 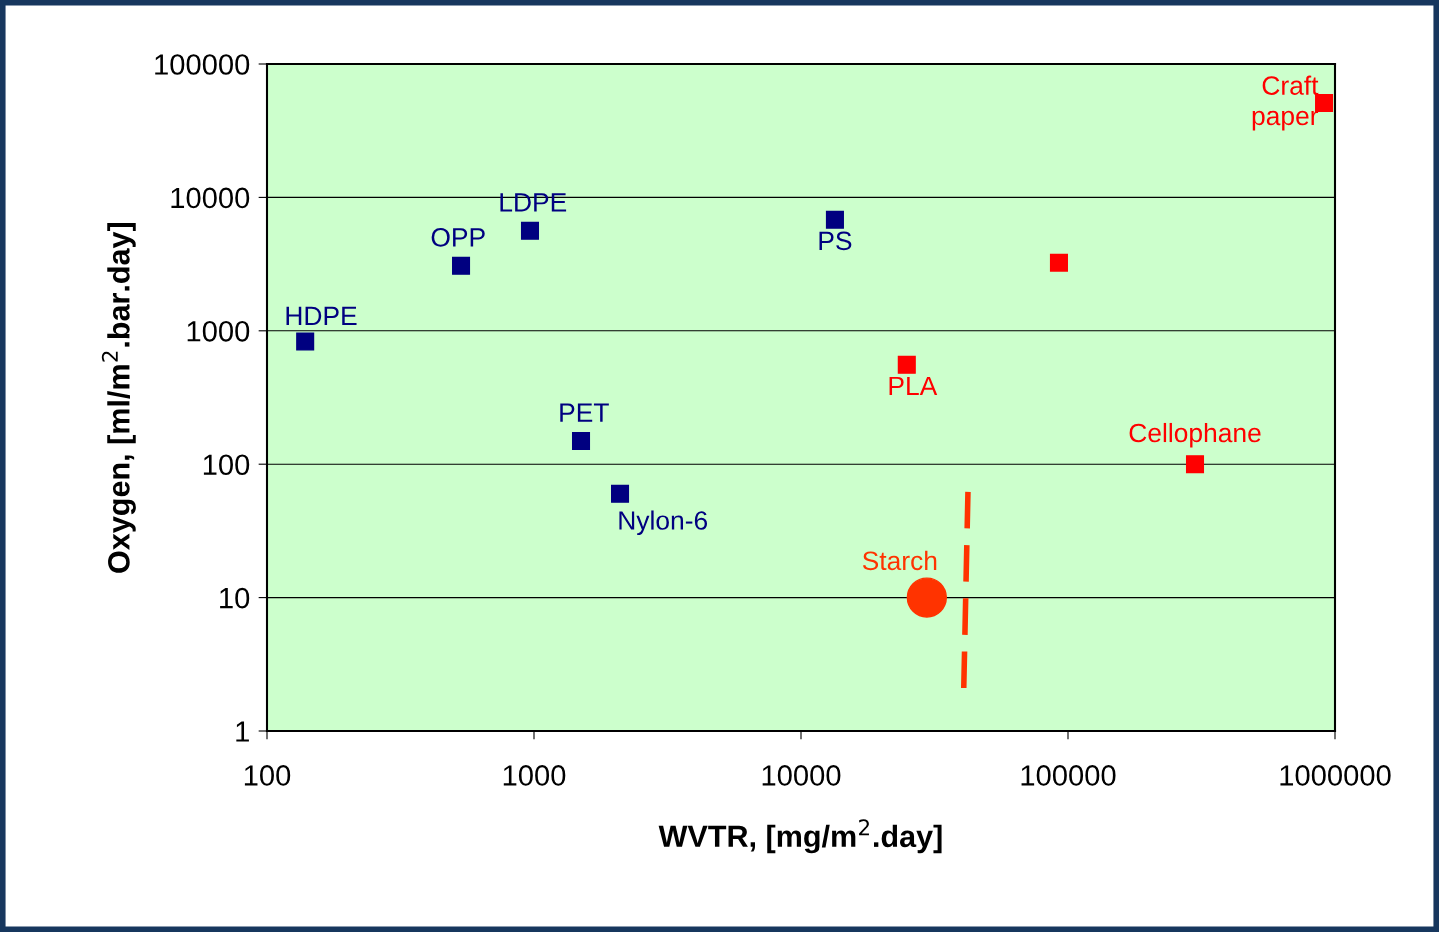 What do you see at coordinates (913, 386) in the screenshot?
I see `series-label: PLA` at bounding box center [913, 386].